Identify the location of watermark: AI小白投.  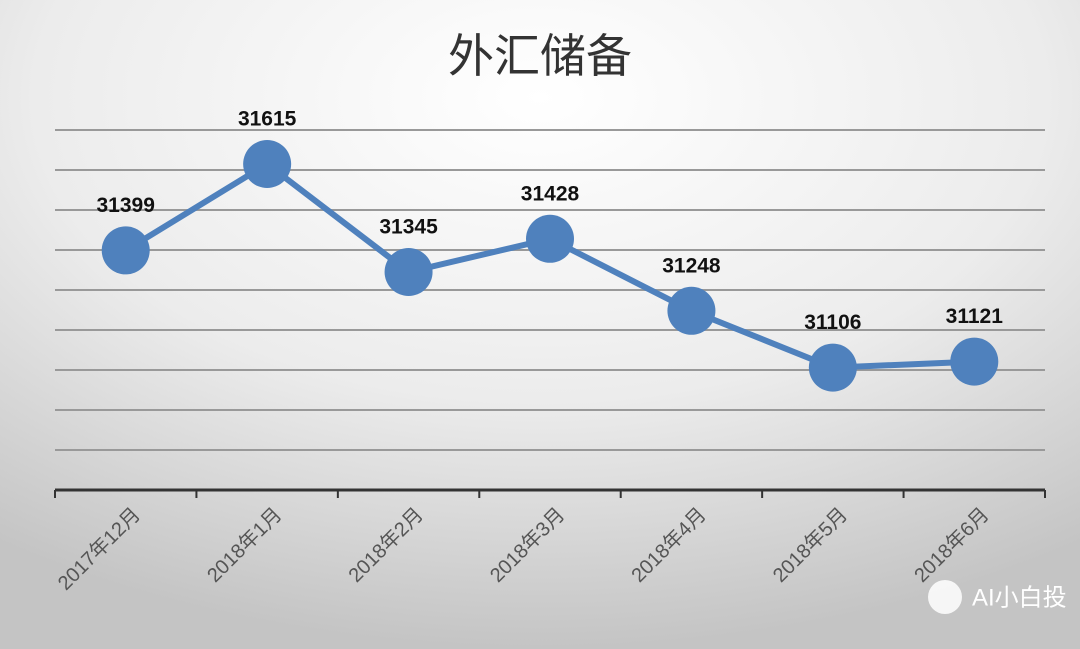
(997, 597).